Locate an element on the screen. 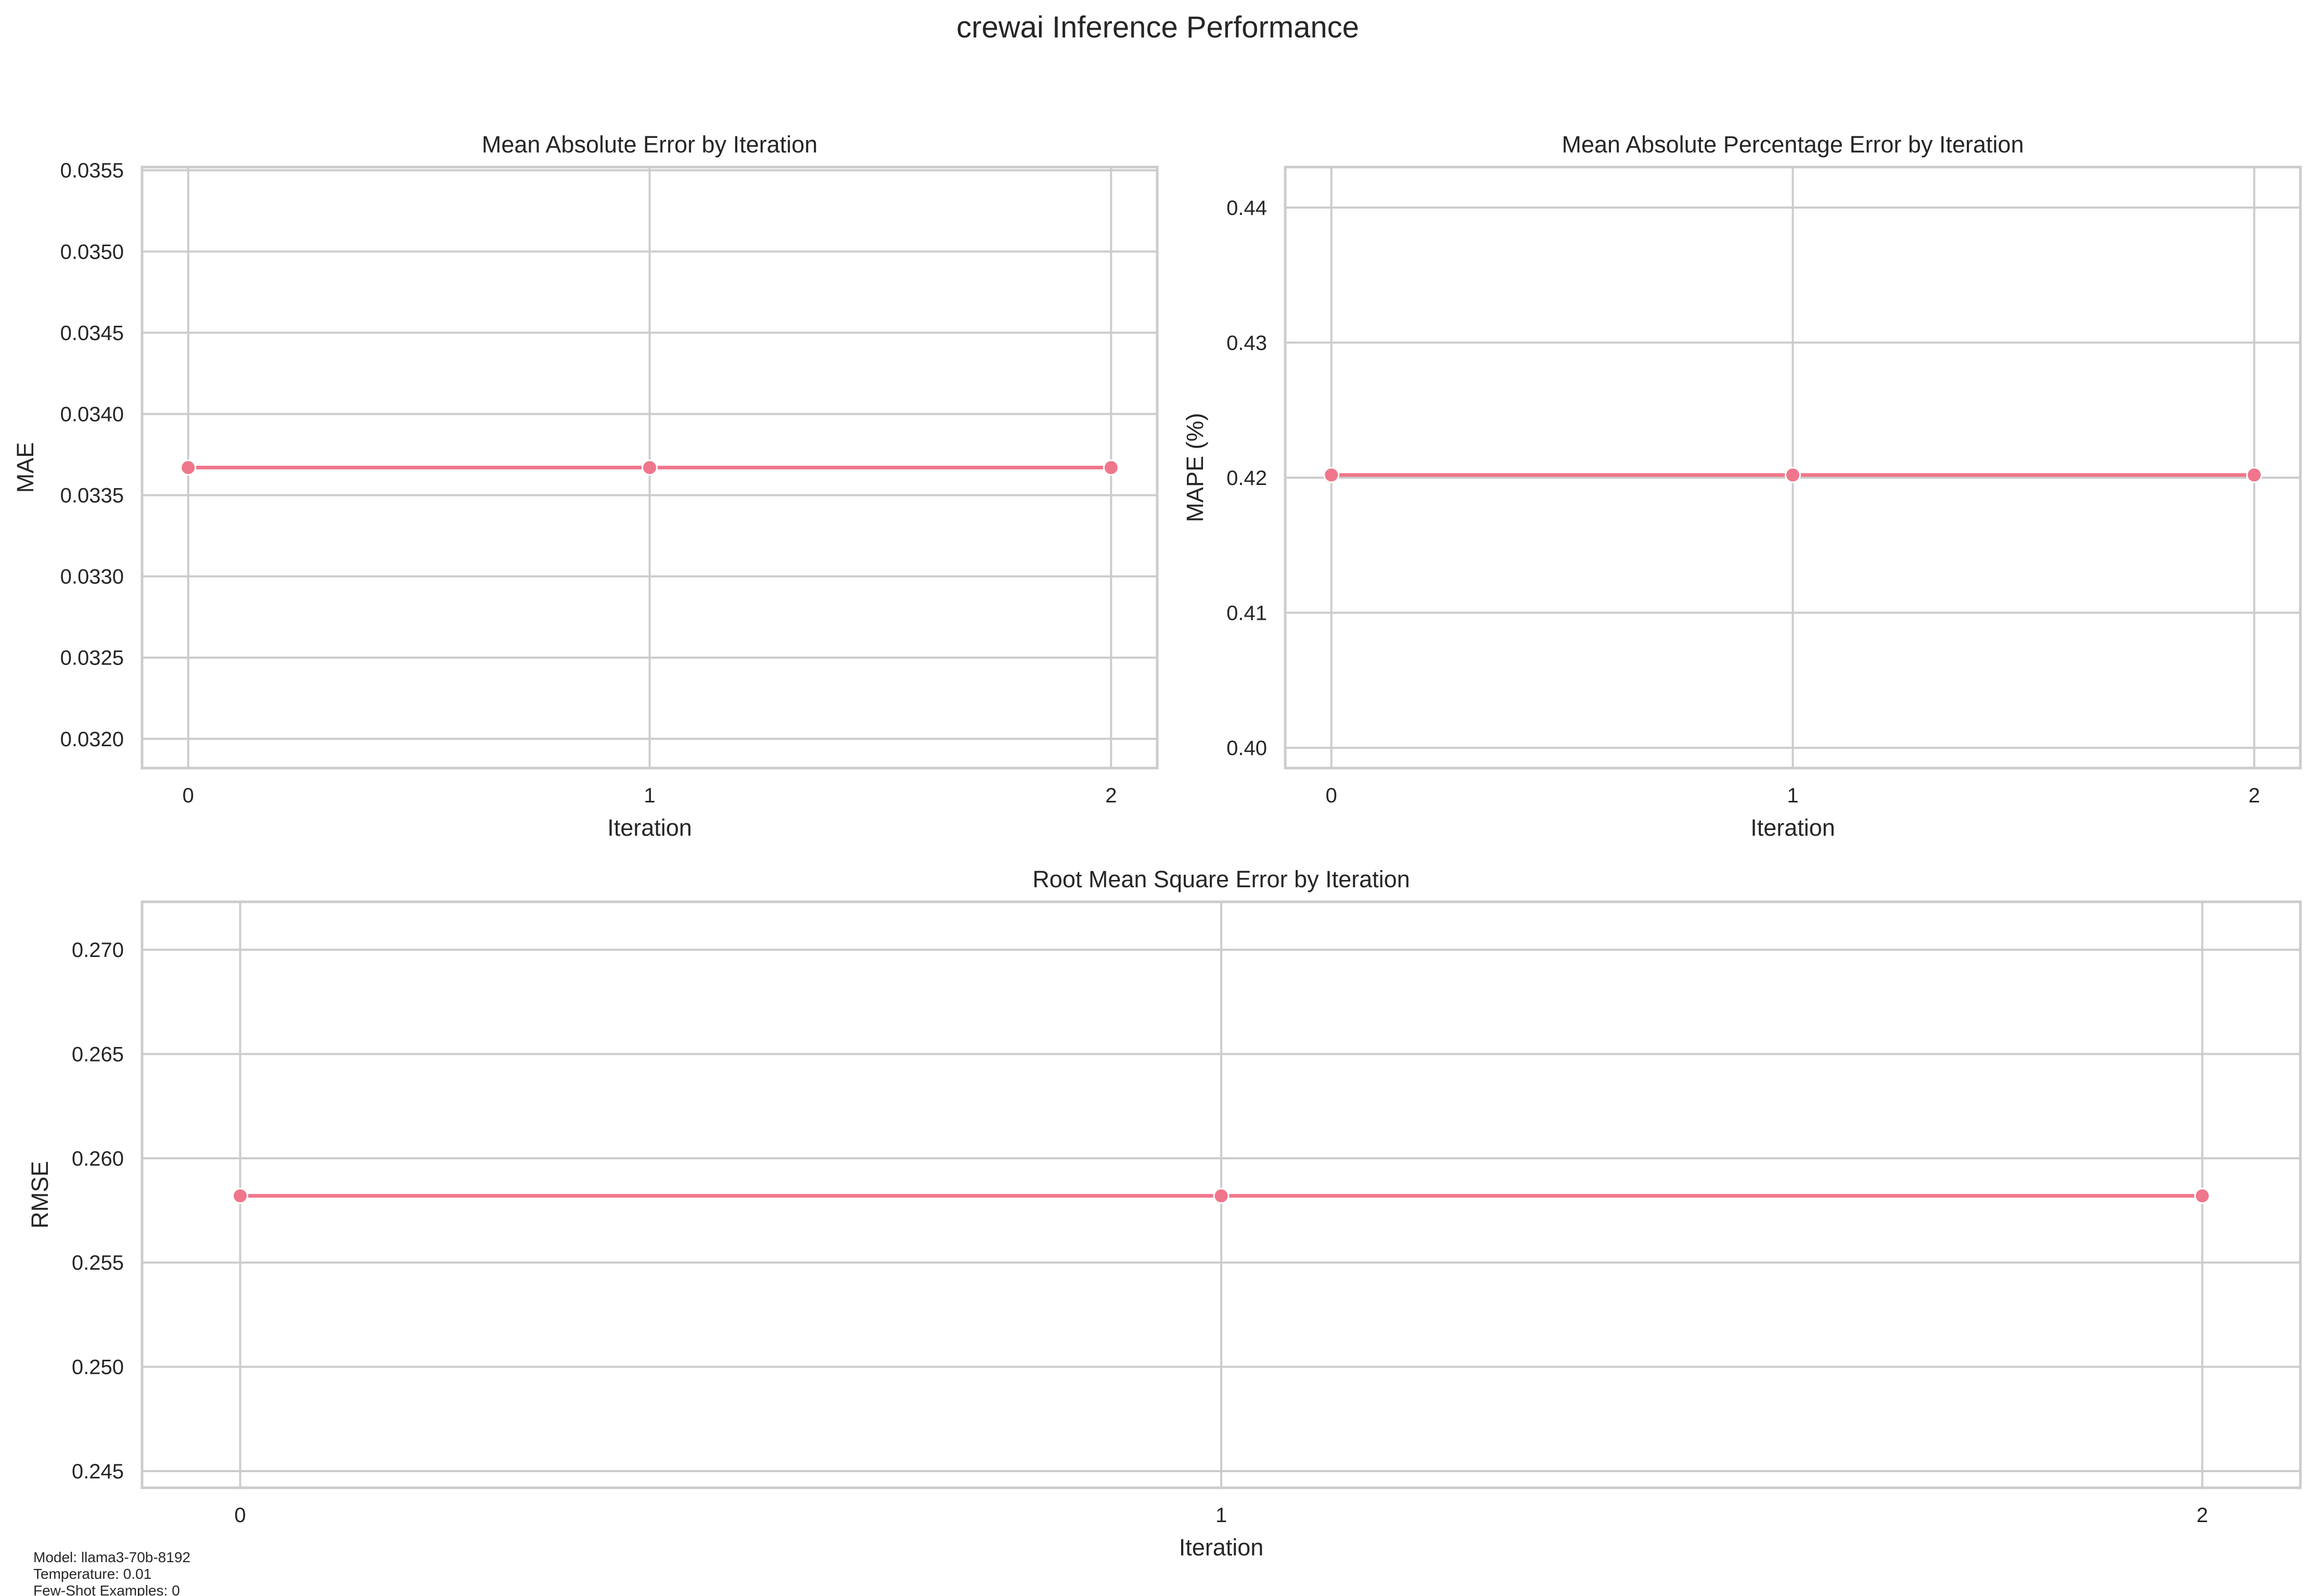 The height and width of the screenshot is (1596, 2316). rmse-chart-title: Root Mean Square Error by Iteration is located at coordinates (1221, 879).